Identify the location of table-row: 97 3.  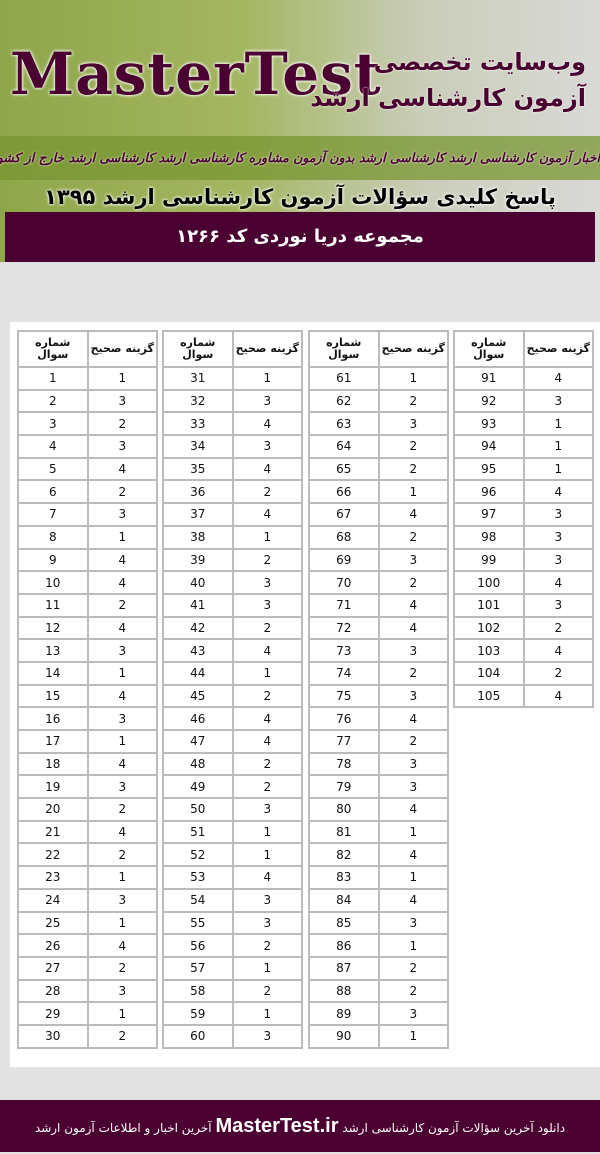
(524, 514).